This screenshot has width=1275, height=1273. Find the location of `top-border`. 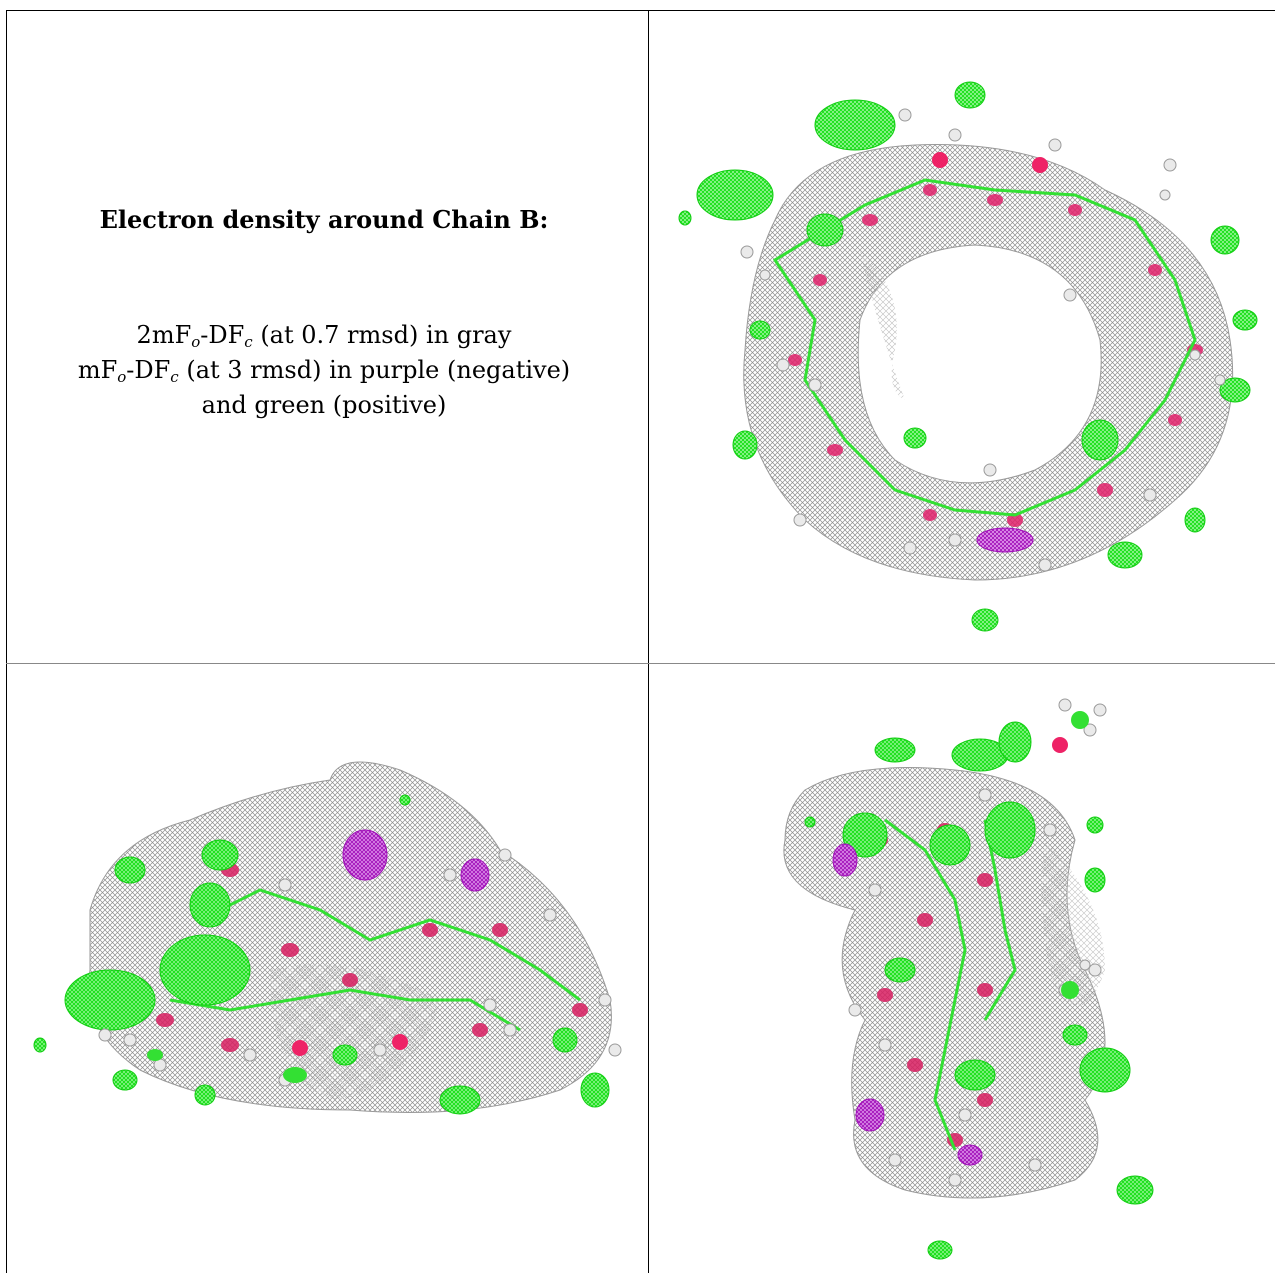

top-border is located at coordinates (640, 10).